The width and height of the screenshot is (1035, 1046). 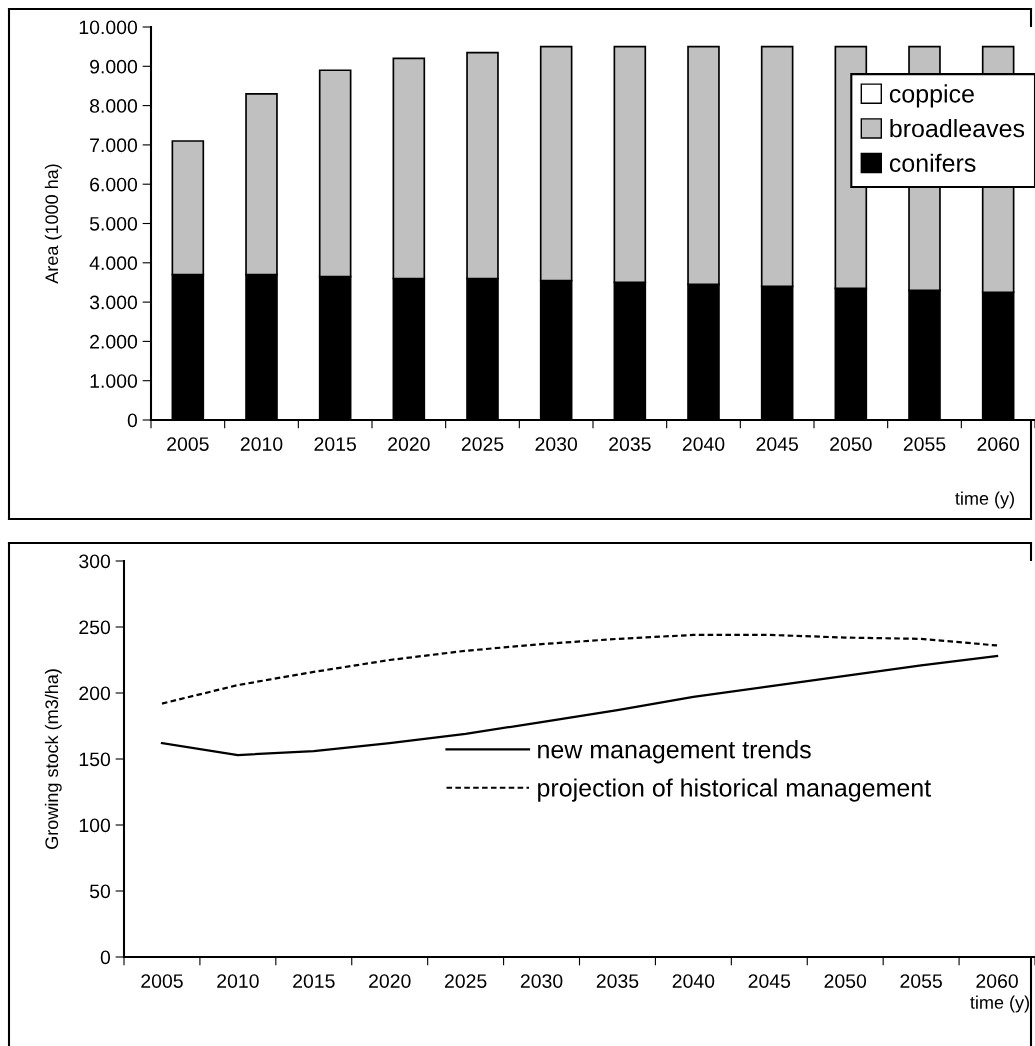 What do you see at coordinates (95, 627) in the screenshot?
I see `y-tick-label: 250` at bounding box center [95, 627].